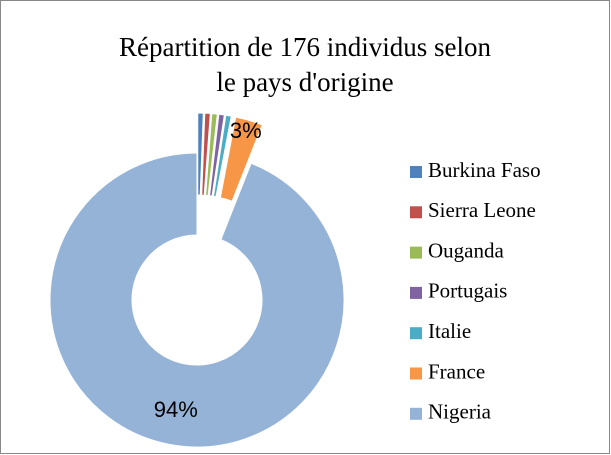 This screenshot has width=611, height=455. I want to click on legend-label: Nigeria, so click(460, 412).